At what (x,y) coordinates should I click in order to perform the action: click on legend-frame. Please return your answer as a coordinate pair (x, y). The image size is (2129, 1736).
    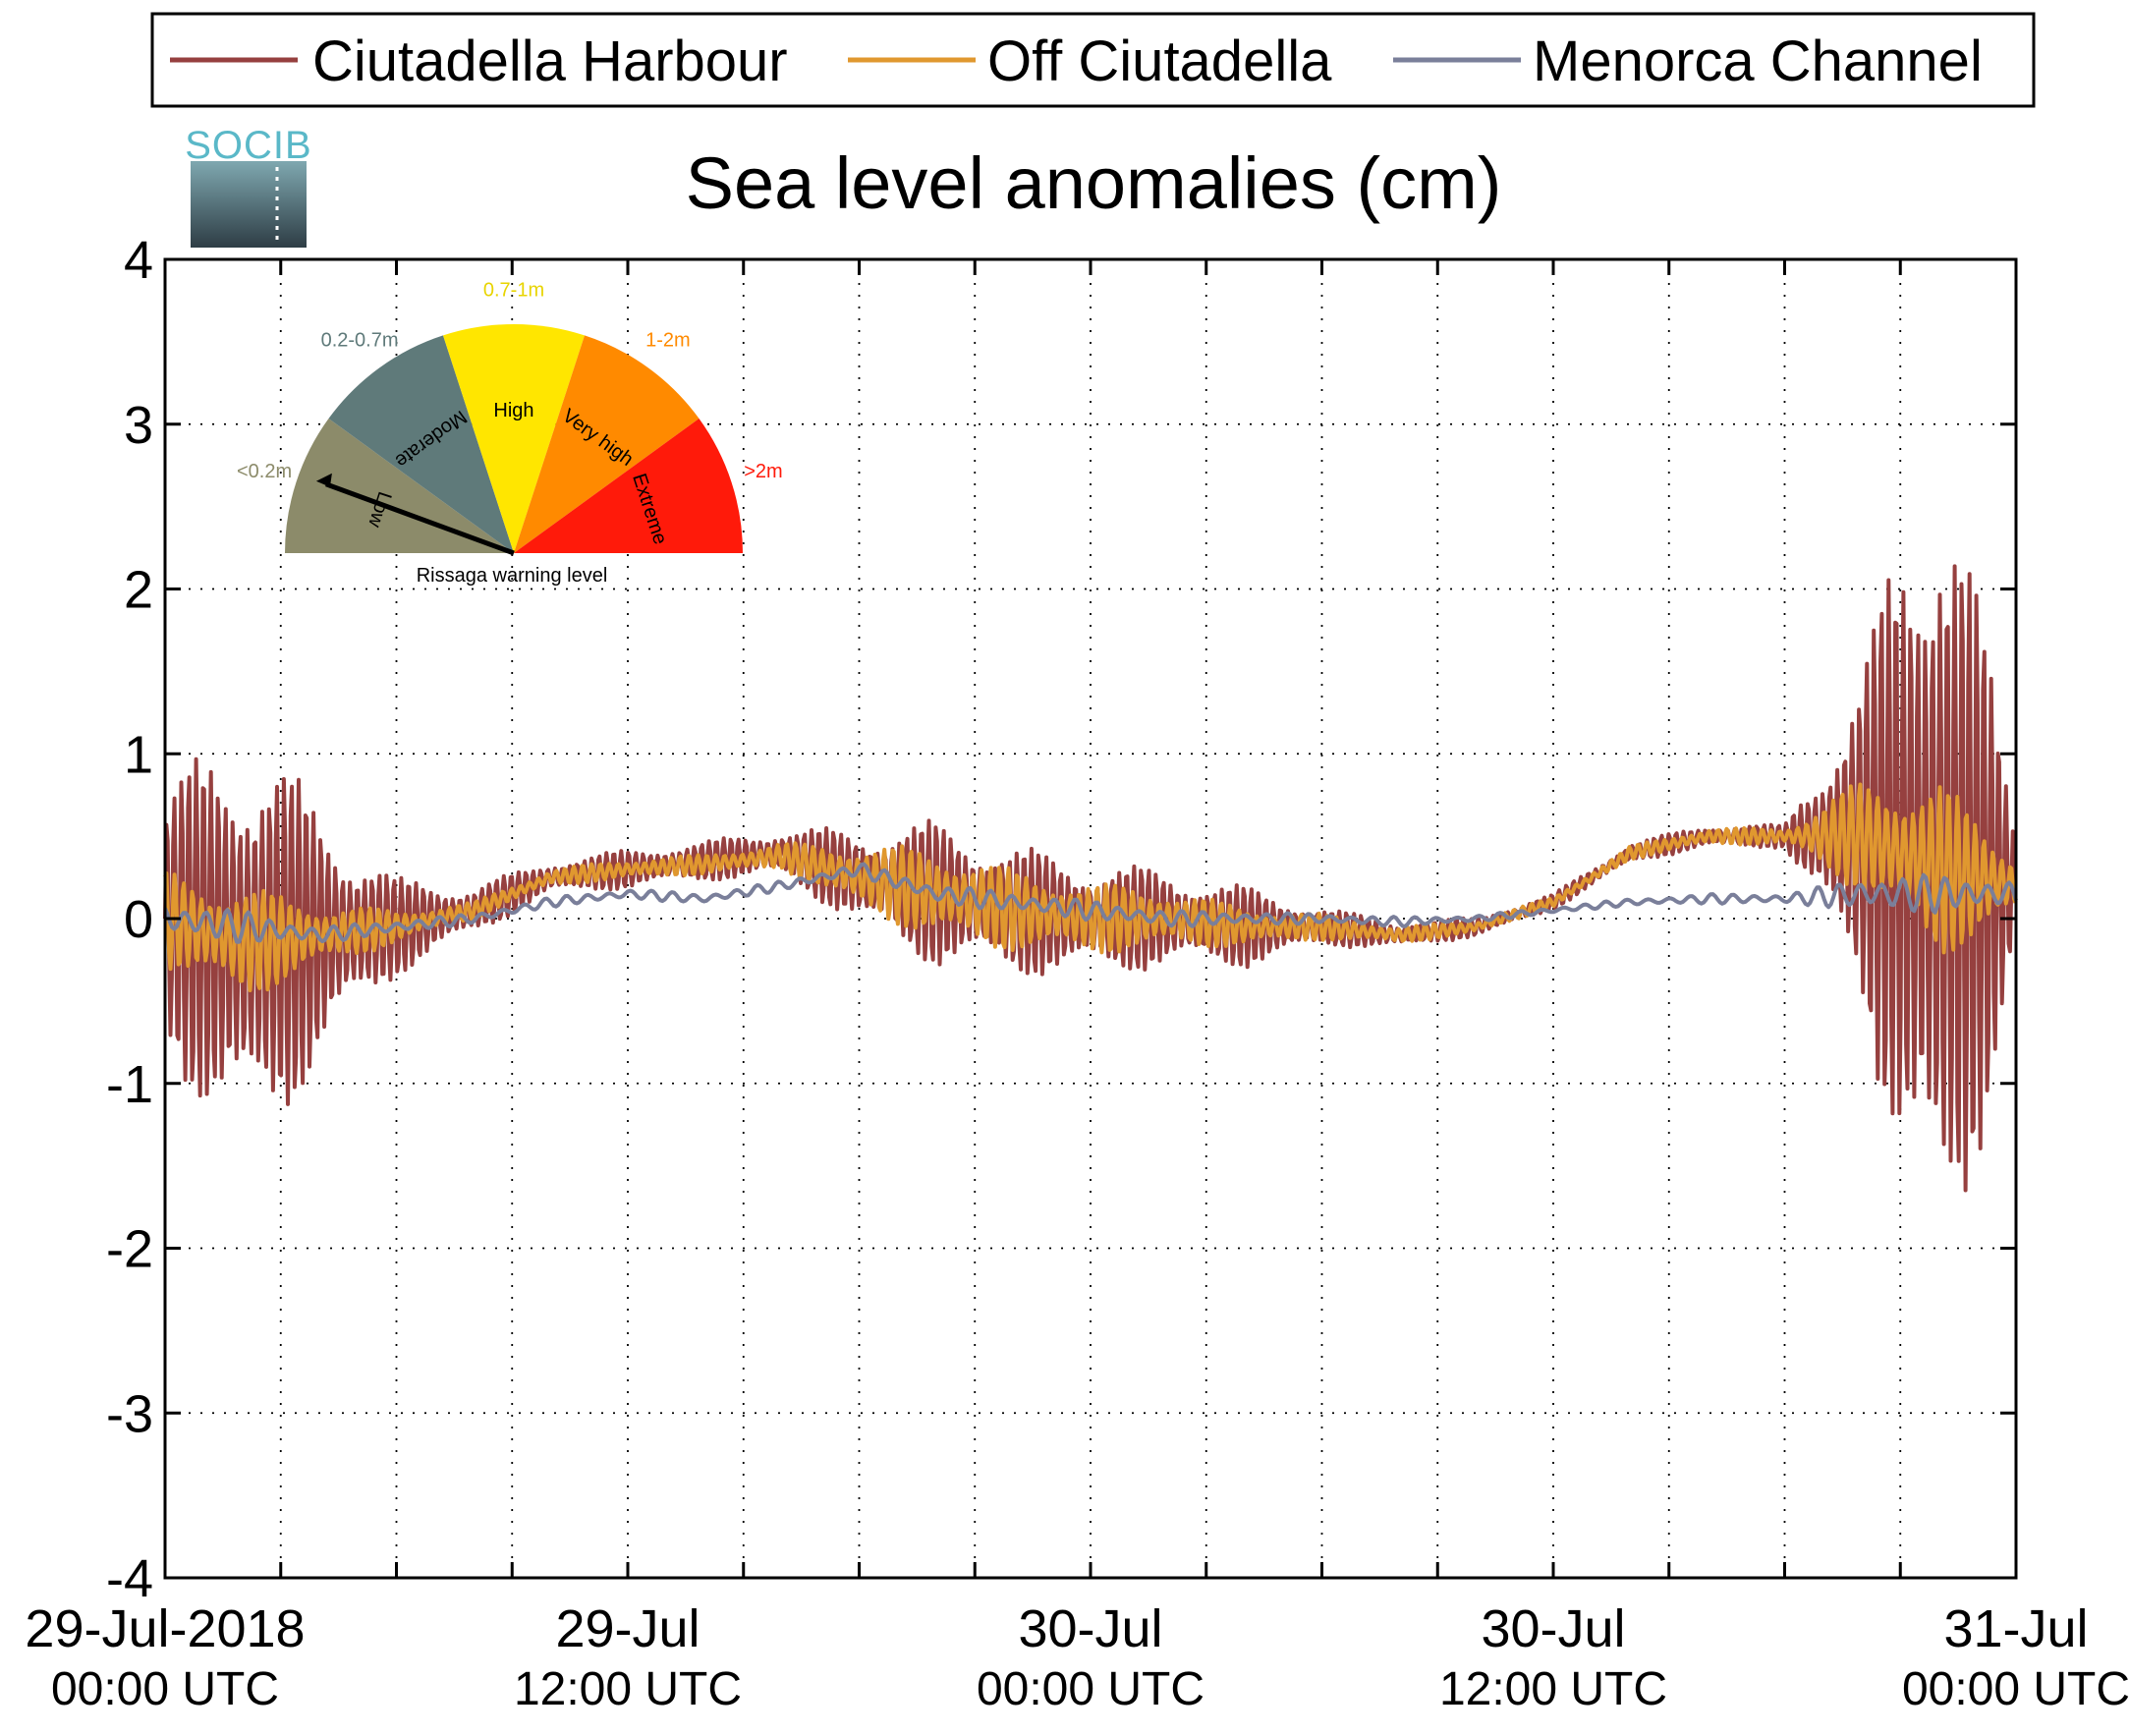
    Looking at the image, I should click on (1093, 60).